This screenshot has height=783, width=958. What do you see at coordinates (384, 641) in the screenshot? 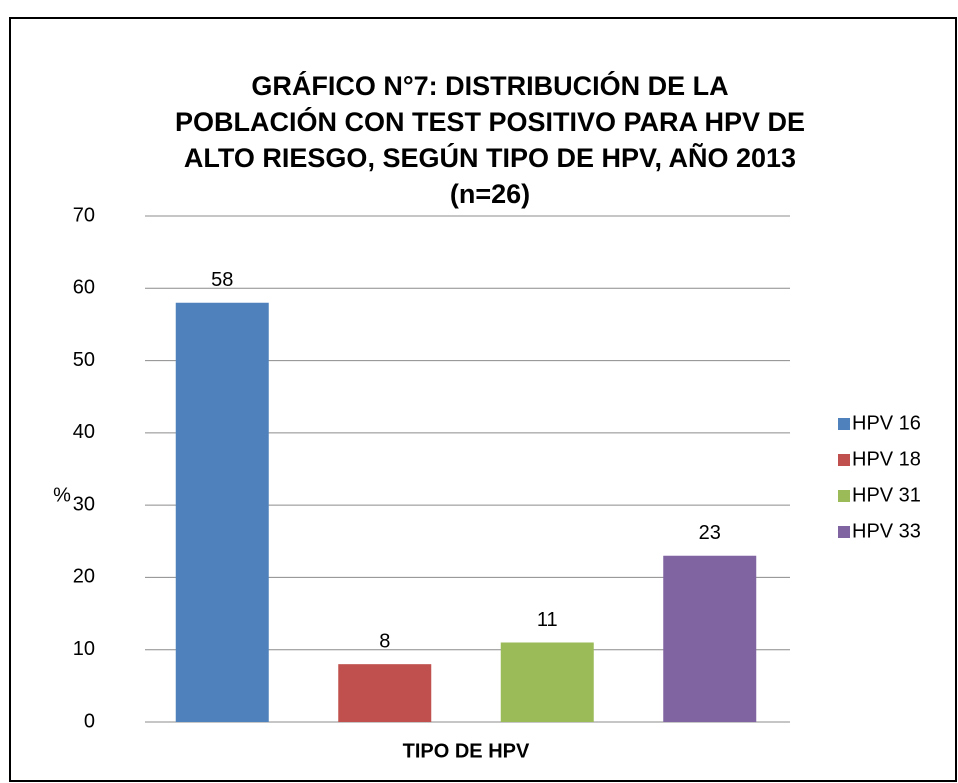
I see `data-label: 8` at bounding box center [384, 641].